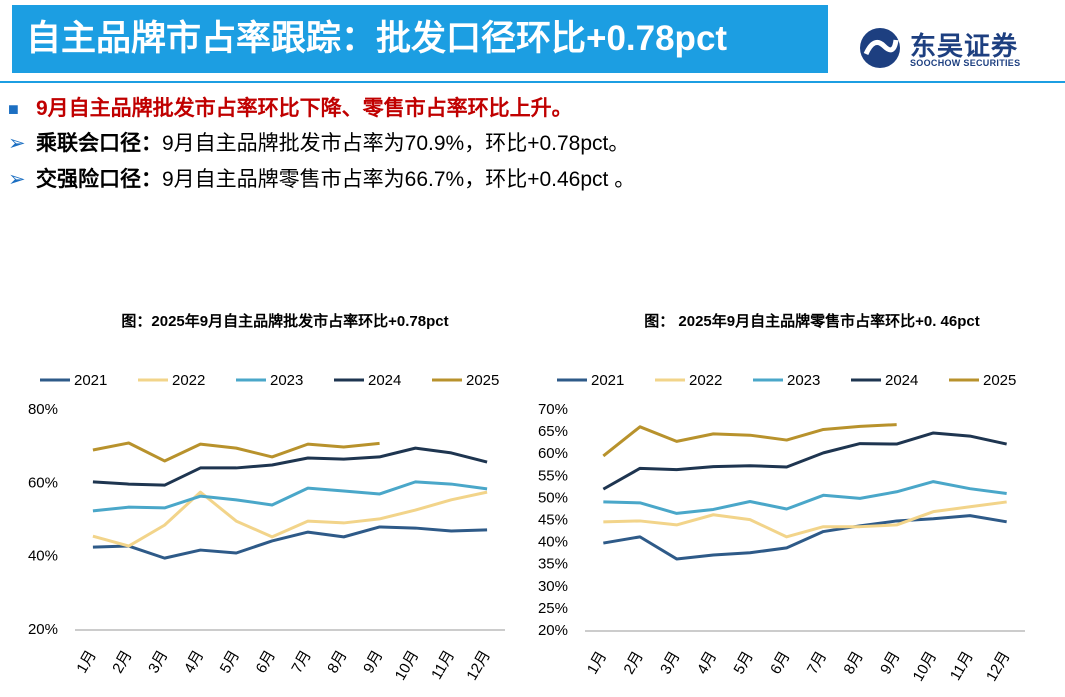  What do you see at coordinates (964, 46) in the screenshot?
I see `logo-name: 东吴证券` at bounding box center [964, 46].